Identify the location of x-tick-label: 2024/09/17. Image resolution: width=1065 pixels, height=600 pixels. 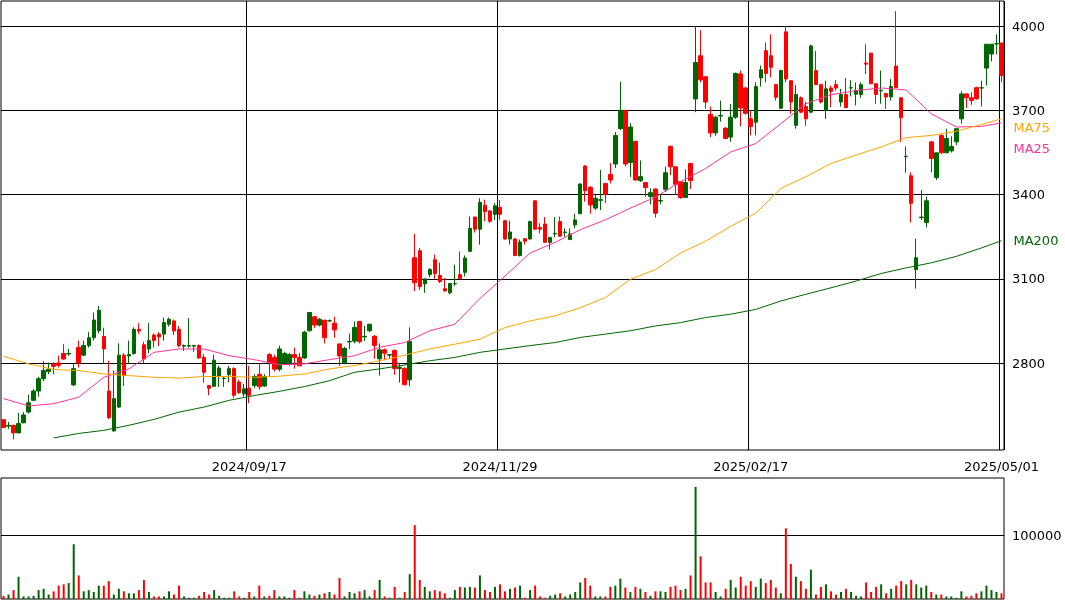
(249, 466).